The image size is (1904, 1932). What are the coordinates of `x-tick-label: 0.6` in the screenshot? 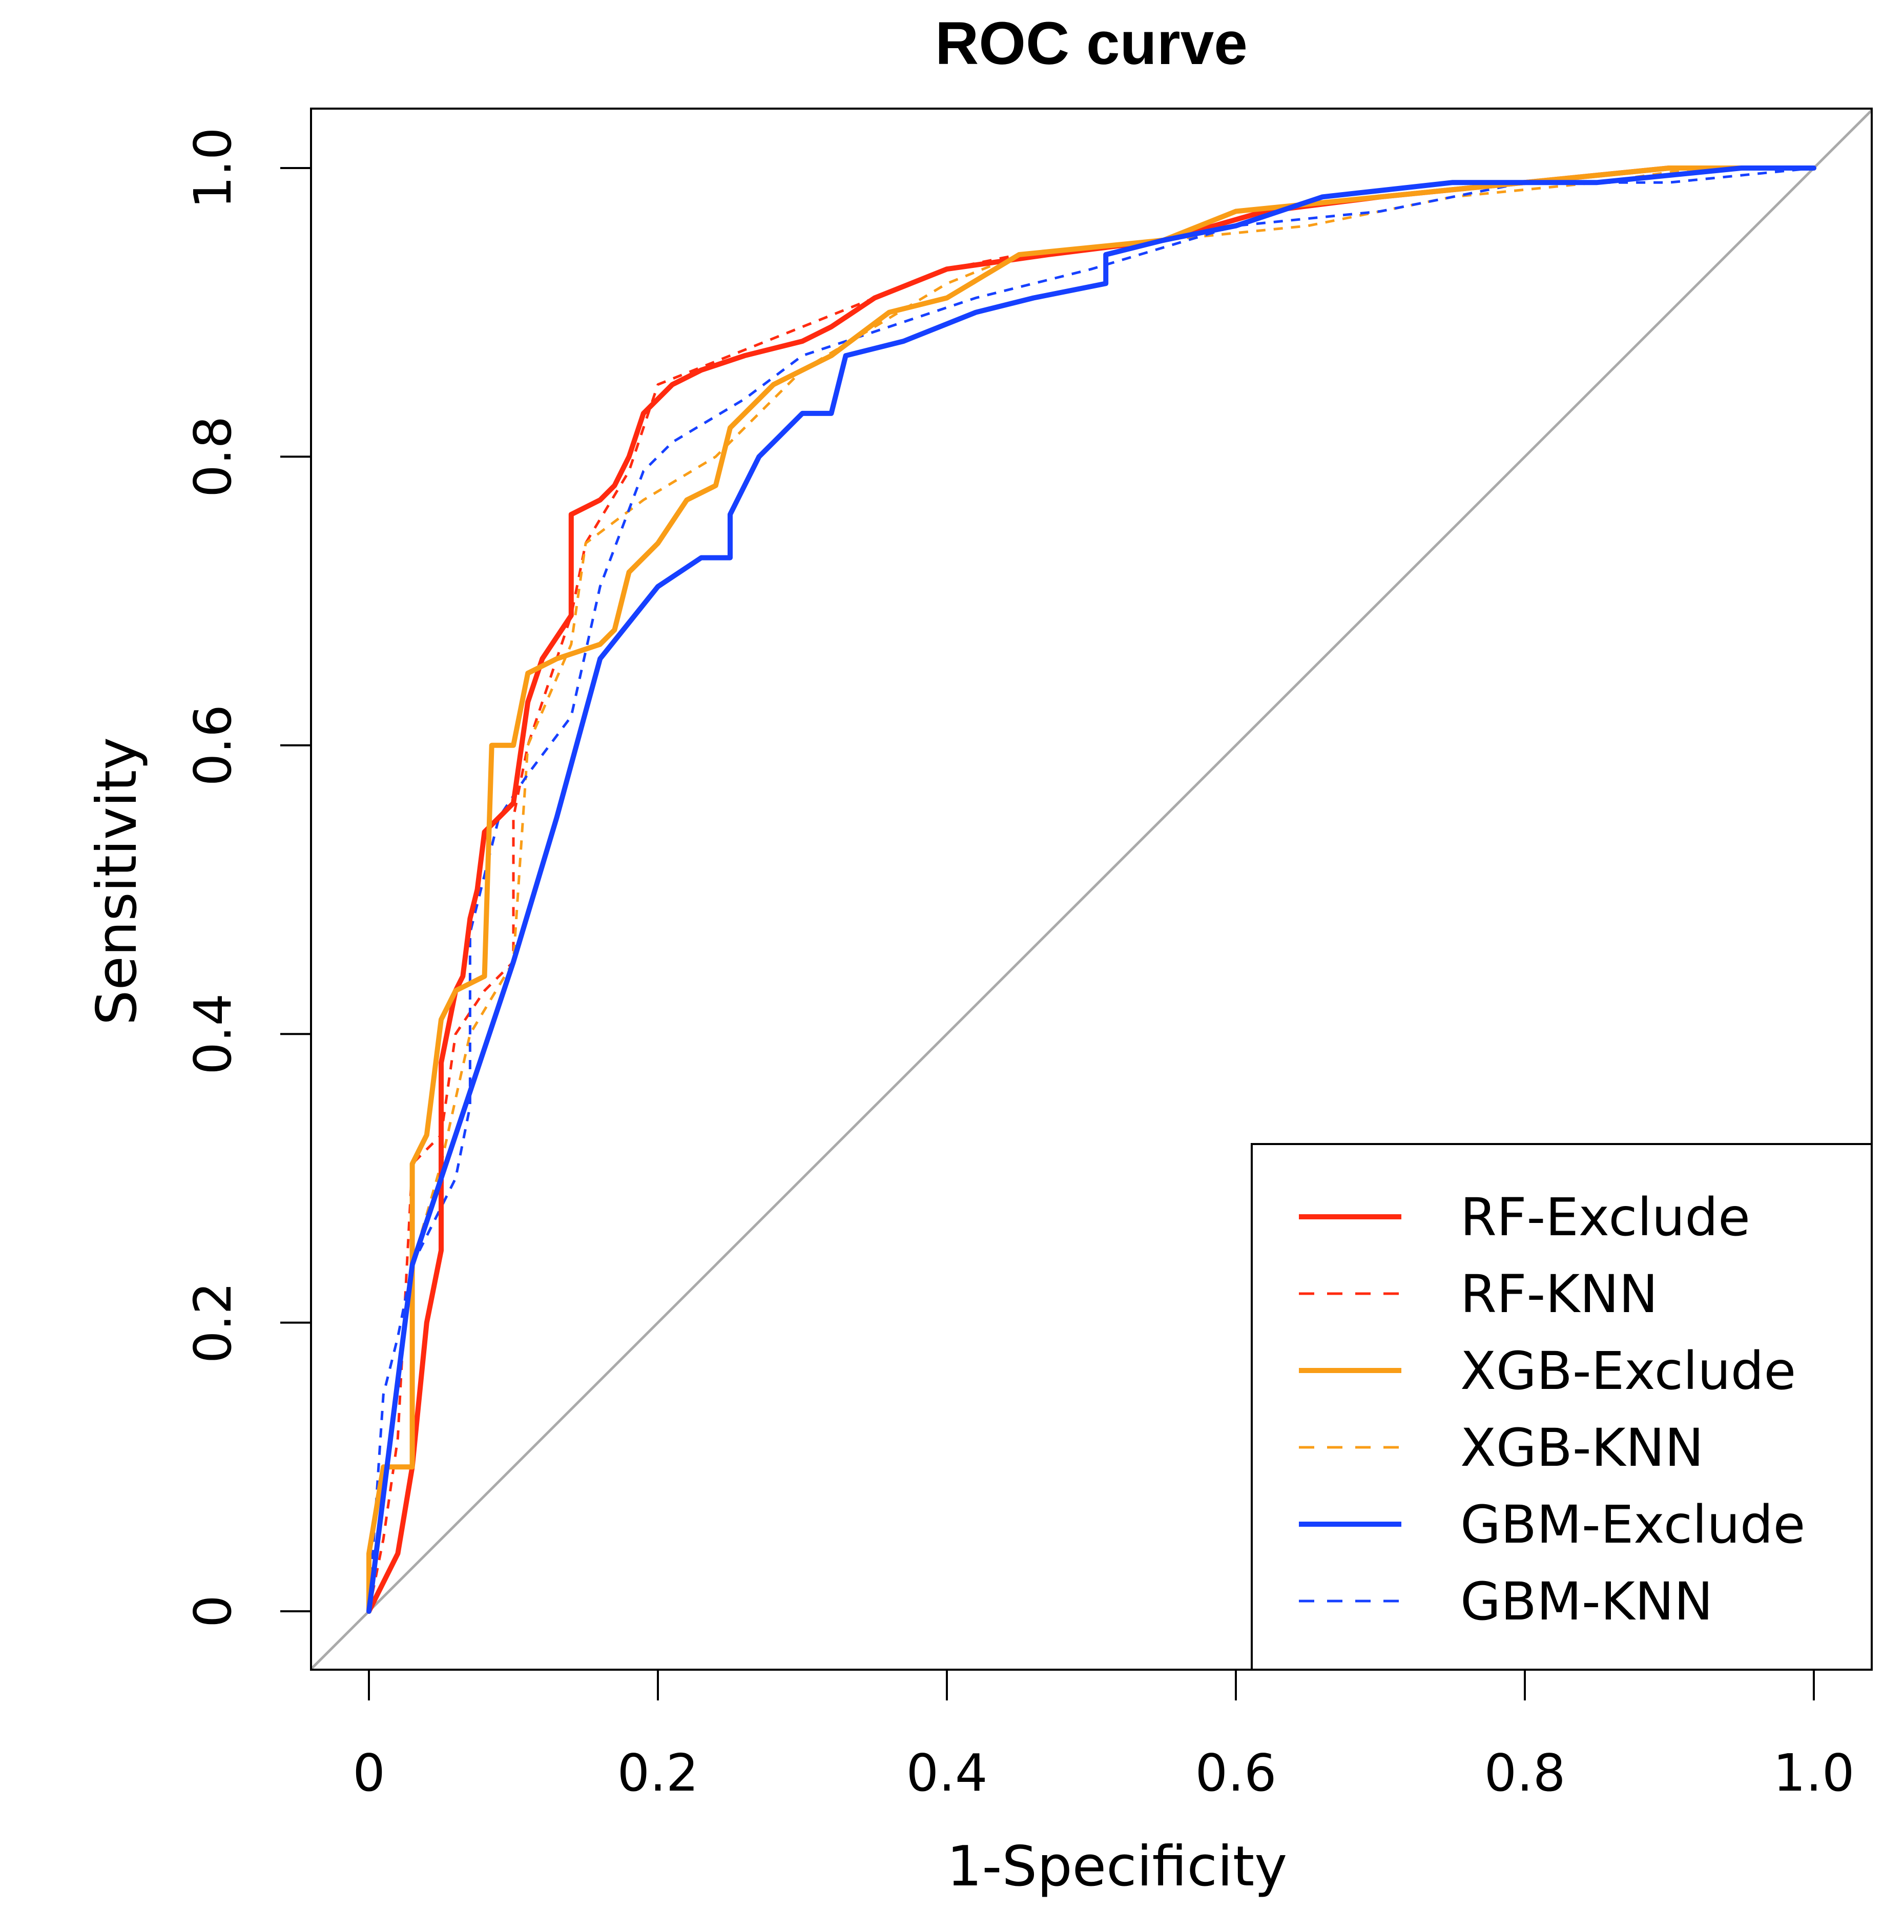 It's located at (1235, 1773).